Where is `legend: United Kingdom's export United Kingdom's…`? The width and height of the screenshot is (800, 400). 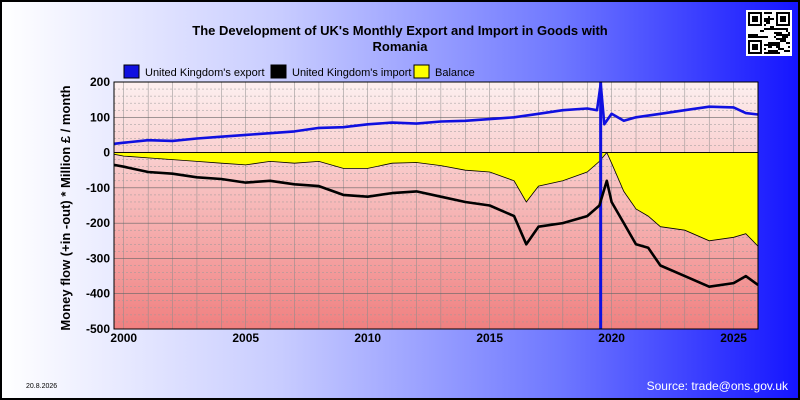
legend: United Kingdom's export United Kingdom's… is located at coordinates (299, 71).